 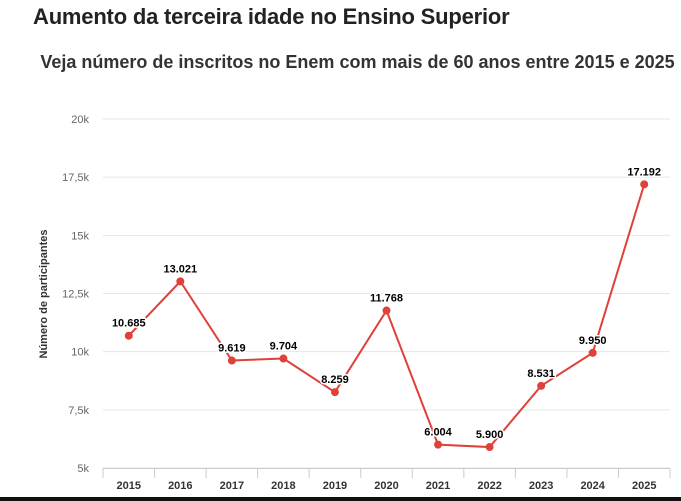 What do you see at coordinates (644, 172) in the screenshot?
I see `data-label: 17.192` at bounding box center [644, 172].